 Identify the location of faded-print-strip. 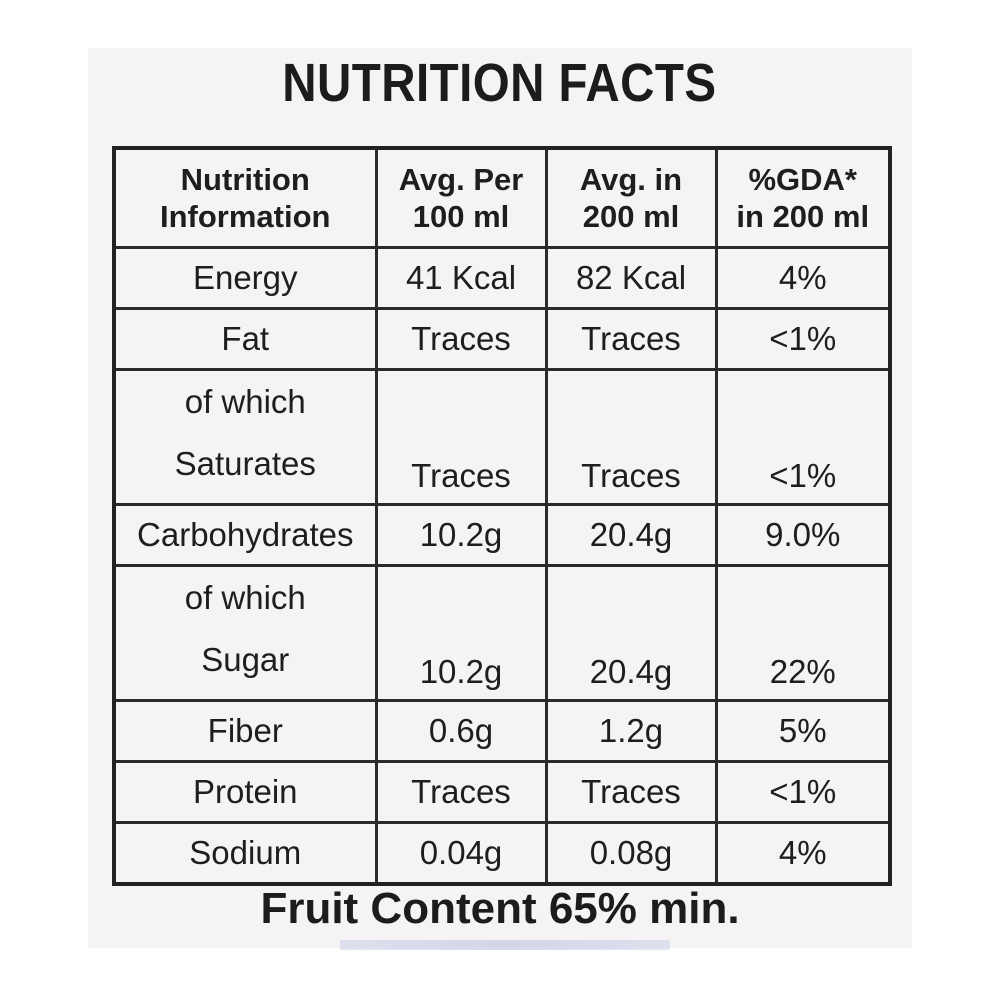
(505, 945).